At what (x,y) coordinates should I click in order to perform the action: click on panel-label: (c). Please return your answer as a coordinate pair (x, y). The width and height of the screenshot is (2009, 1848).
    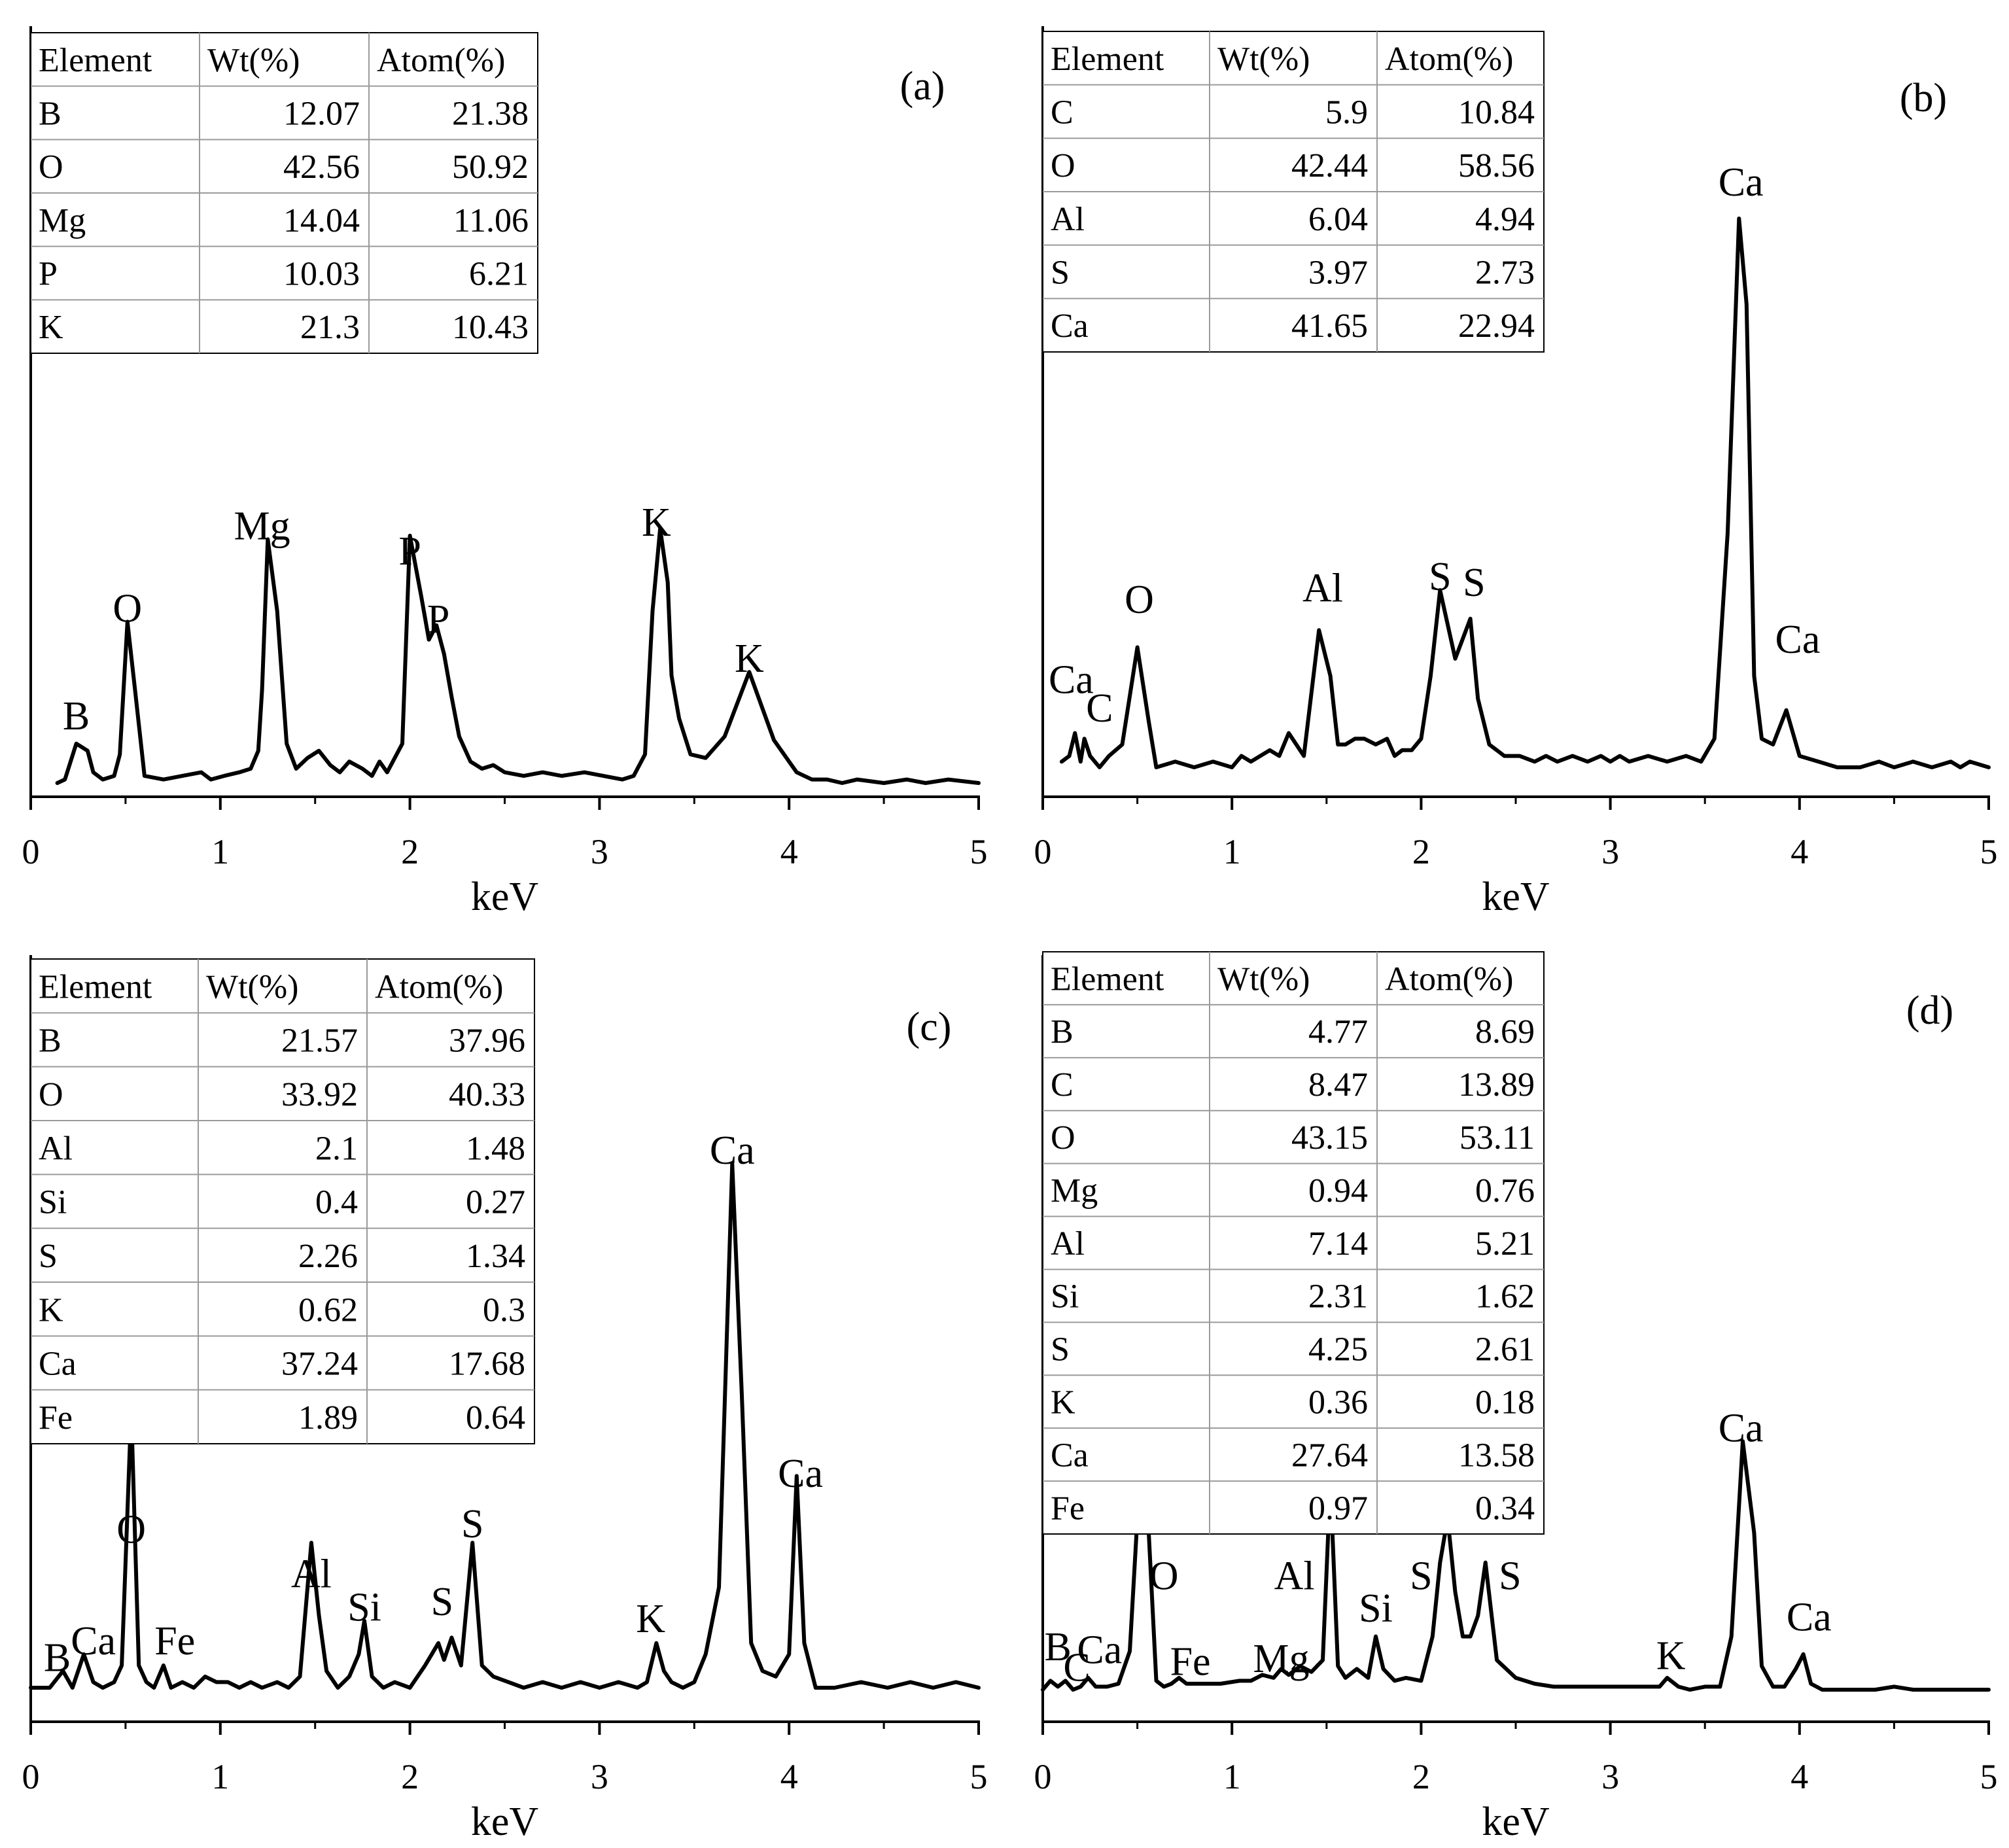
    Looking at the image, I should click on (929, 1027).